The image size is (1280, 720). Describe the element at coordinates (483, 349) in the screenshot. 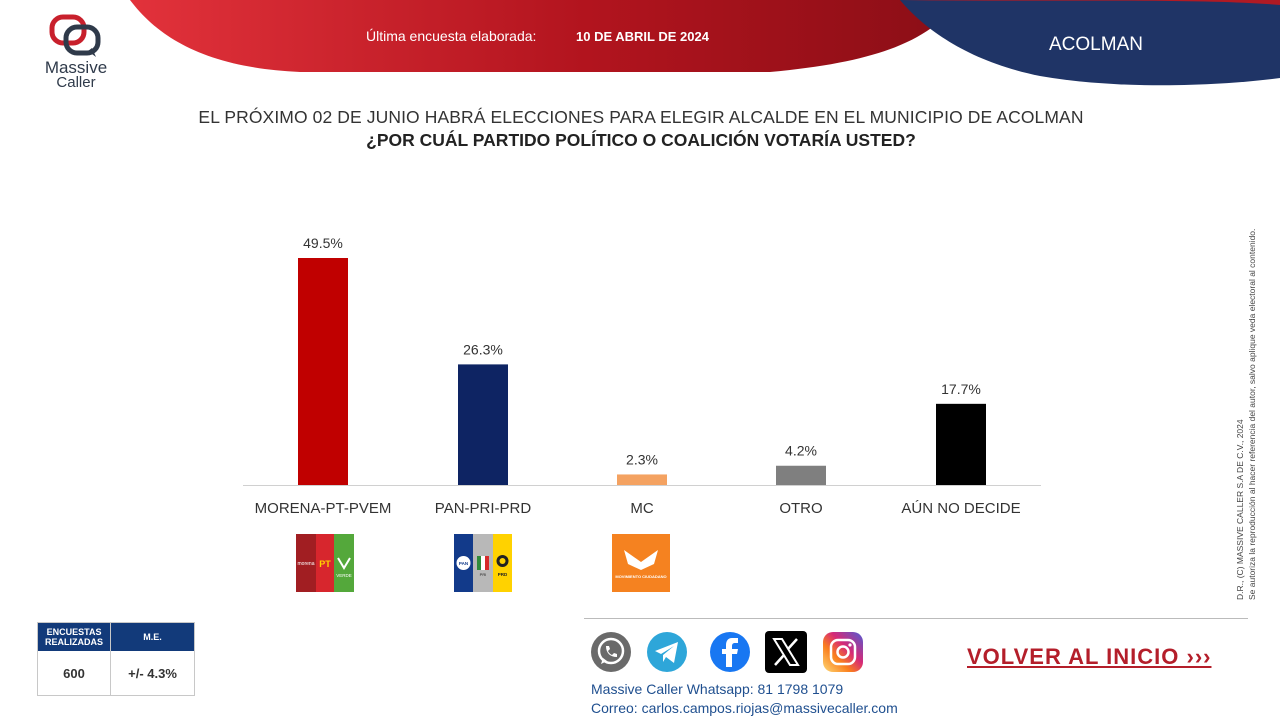

I see `data-label-1: 26.3%` at that location.